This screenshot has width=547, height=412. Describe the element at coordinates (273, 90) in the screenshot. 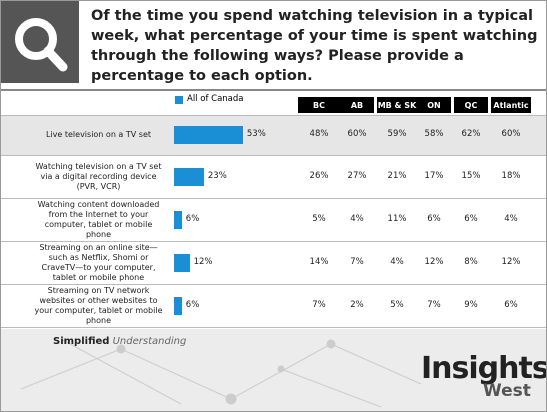

I see `divider` at that location.